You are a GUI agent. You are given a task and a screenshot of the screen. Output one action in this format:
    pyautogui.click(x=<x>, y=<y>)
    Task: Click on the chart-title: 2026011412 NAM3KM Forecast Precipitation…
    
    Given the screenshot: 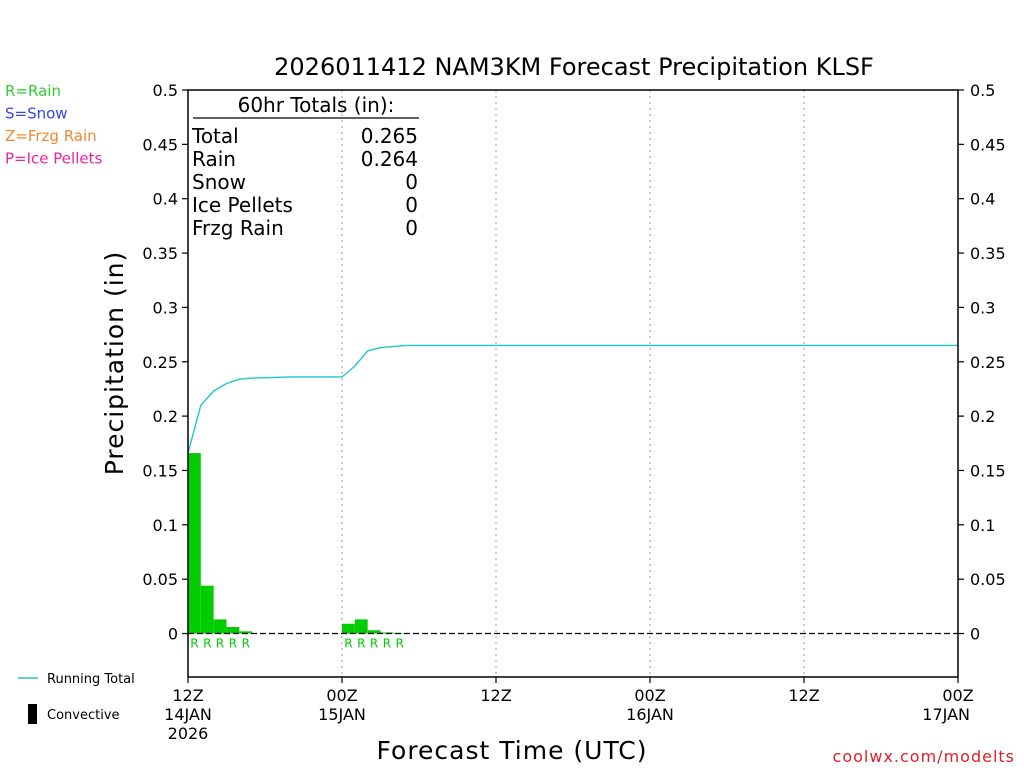 What is the action you would take?
    pyautogui.click(x=574, y=67)
    